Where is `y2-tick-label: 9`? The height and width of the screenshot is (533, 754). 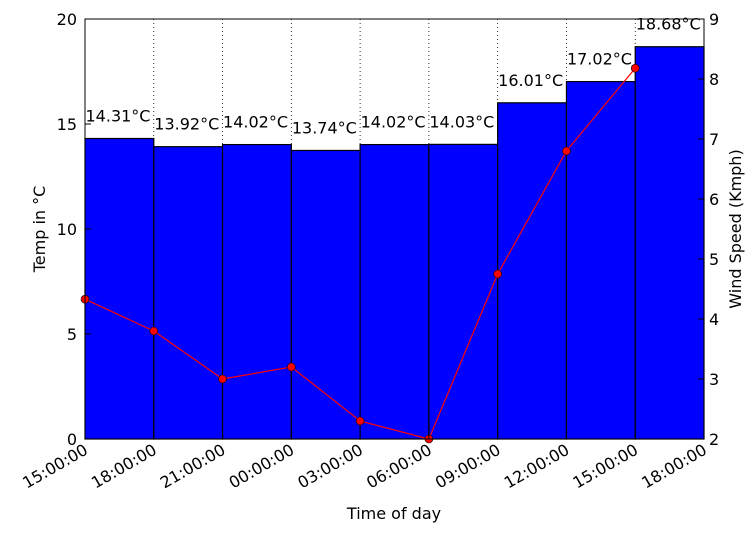
y2-tick-label: 9 is located at coordinates (714, 19).